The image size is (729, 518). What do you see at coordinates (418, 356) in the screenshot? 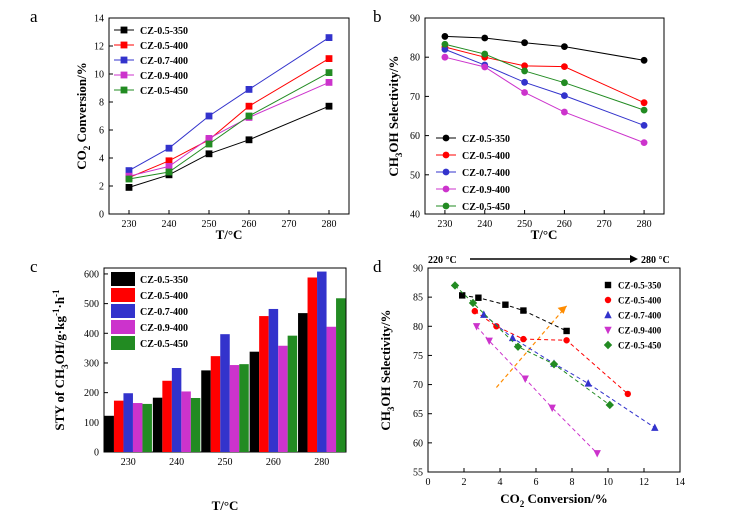
I see `panel-d-ytick-label: 75` at bounding box center [418, 356].